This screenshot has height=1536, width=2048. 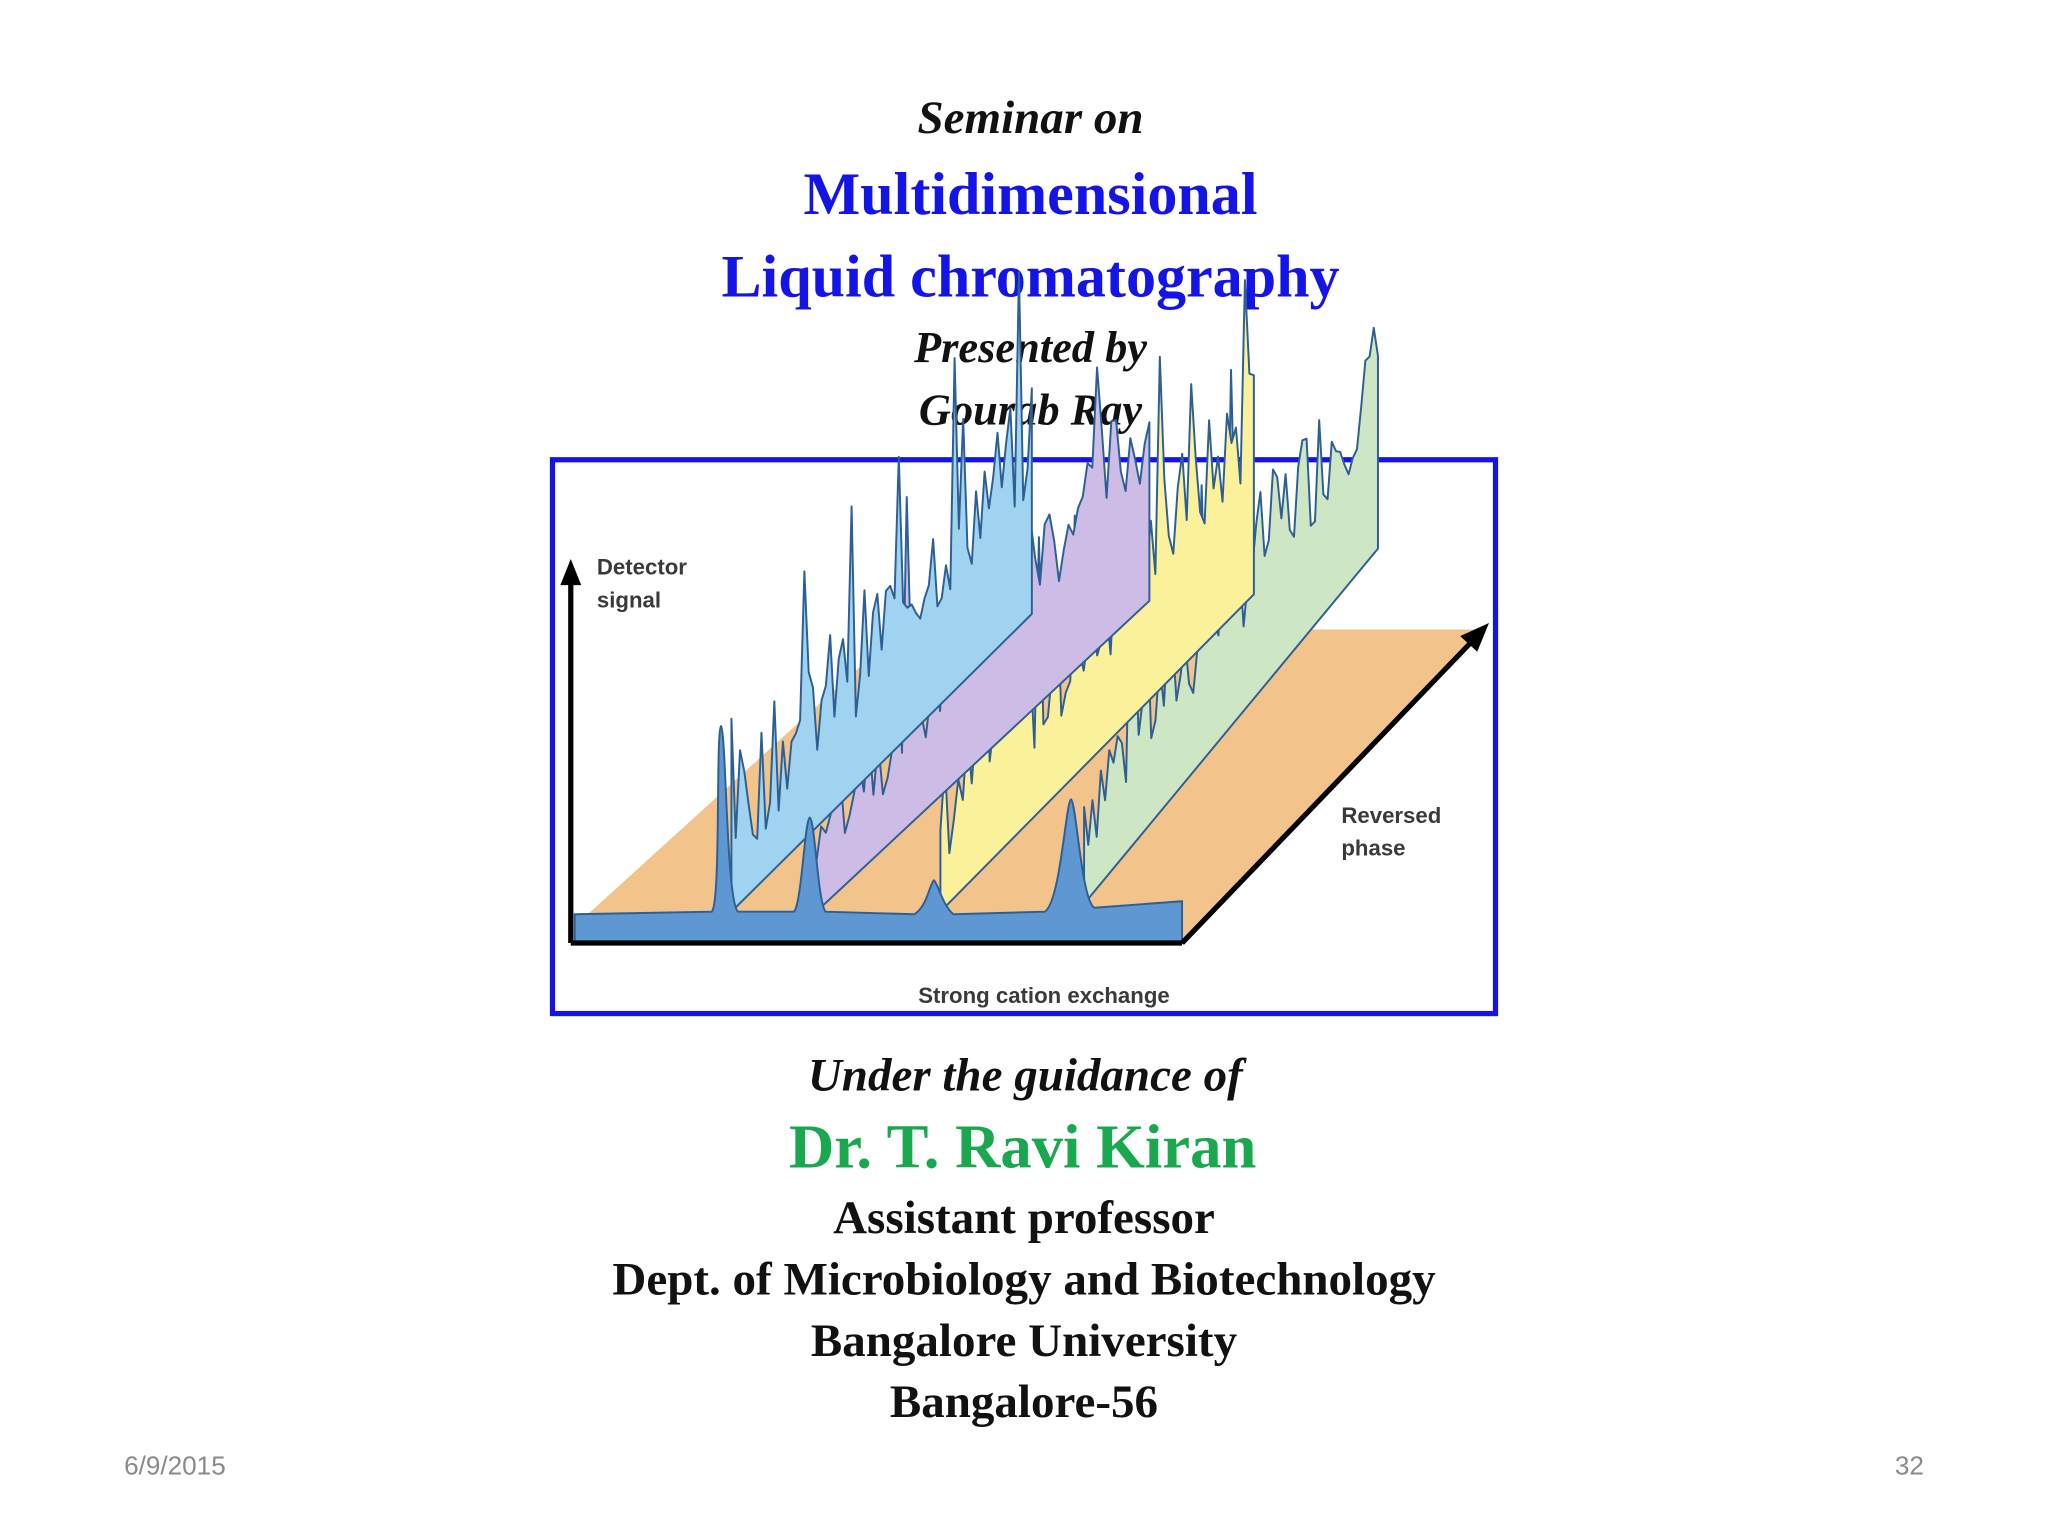 What do you see at coordinates (1024, 1279) in the screenshot?
I see `department: Dept. of Microbiology and Biotechnology` at bounding box center [1024, 1279].